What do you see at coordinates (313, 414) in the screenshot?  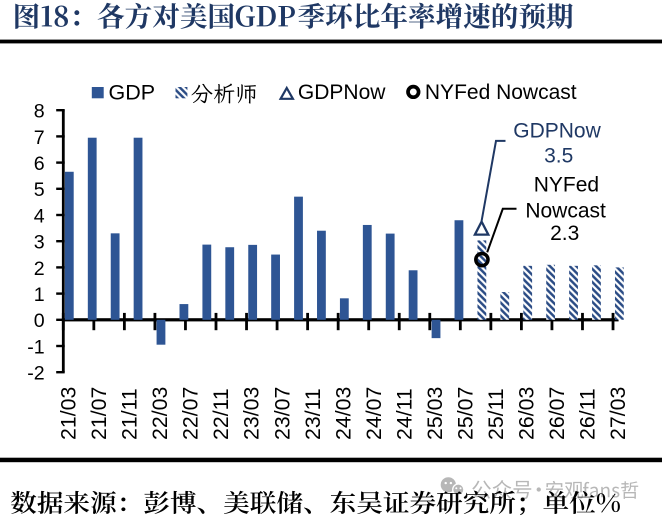 I see `svg-text: 23/11` at bounding box center [313, 414].